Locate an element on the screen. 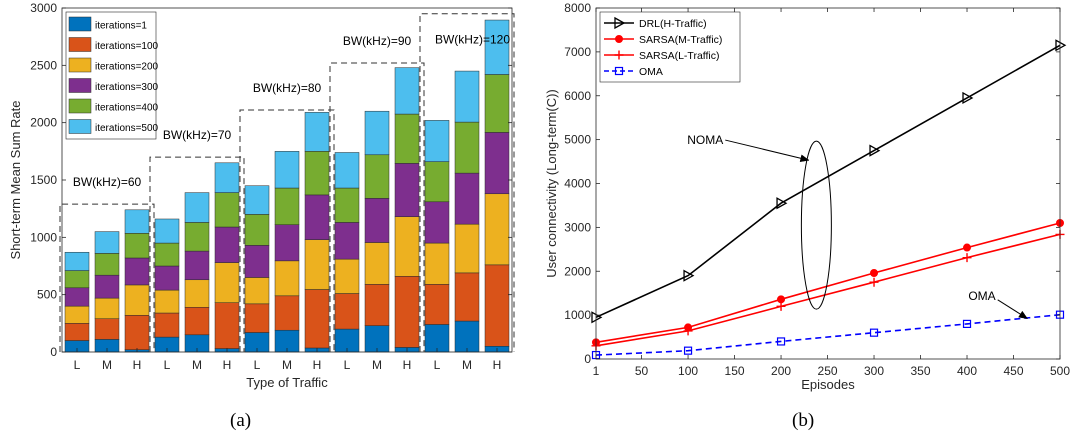 Image resolution: width=1071 pixels, height=439 pixels. noma-arrow-line is located at coordinates (767, 150).